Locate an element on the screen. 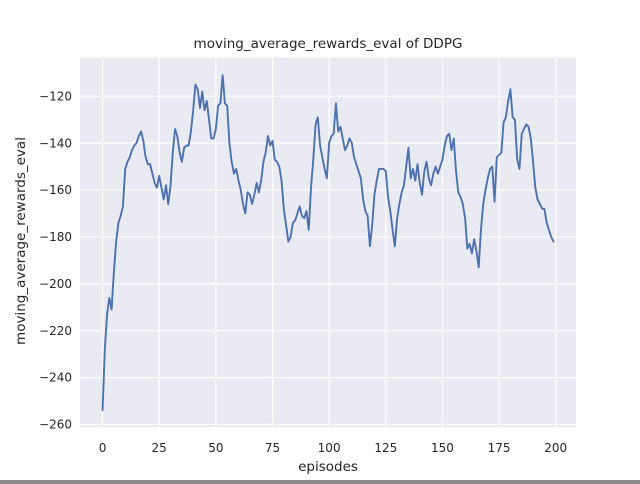  x-tick-label: 25 is located at coordinates (159, 448).